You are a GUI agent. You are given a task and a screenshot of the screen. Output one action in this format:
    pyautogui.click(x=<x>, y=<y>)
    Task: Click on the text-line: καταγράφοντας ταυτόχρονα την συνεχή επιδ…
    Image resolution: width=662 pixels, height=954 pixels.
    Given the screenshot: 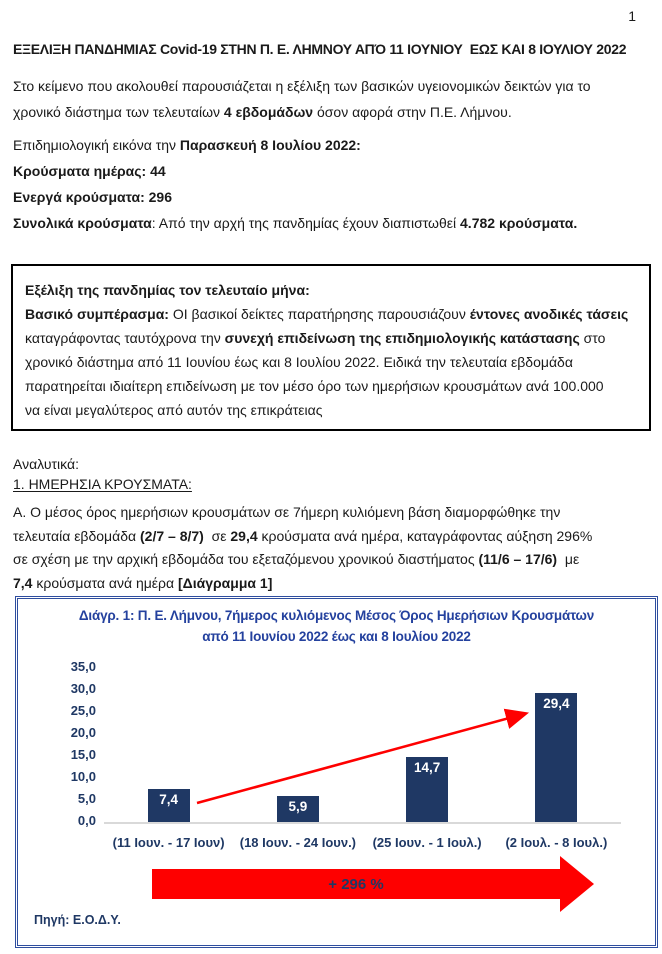 What is the action you would take?
    pyautogui.click(x=315, y=338)
    